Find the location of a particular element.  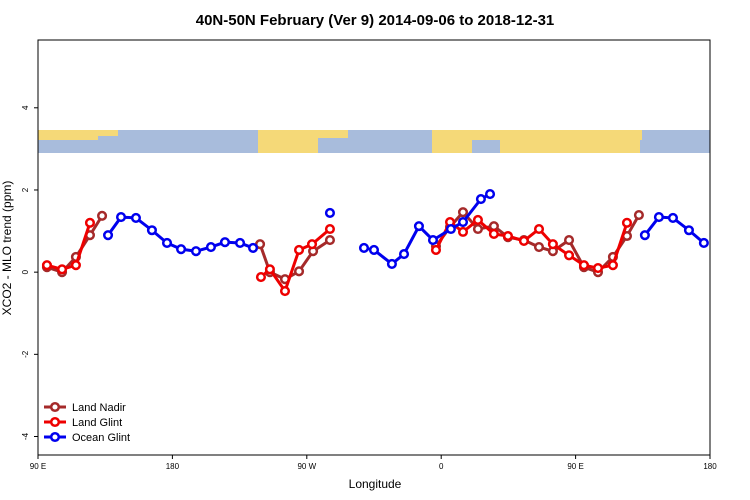

y-axis-label: XCO2 - MLO trend (ppm) is located at coordinates (7, 248).